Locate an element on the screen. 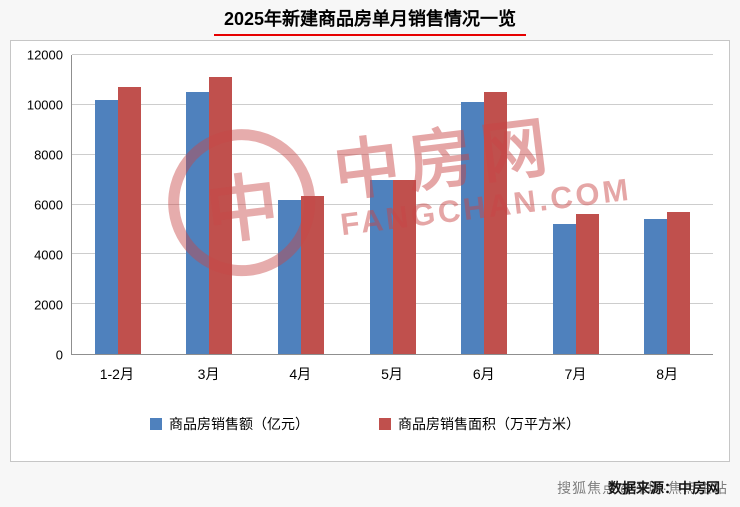 The height and width of the screenshot is (507, 740). x-tick-label: 3月 is located at coordinates (208, 374).